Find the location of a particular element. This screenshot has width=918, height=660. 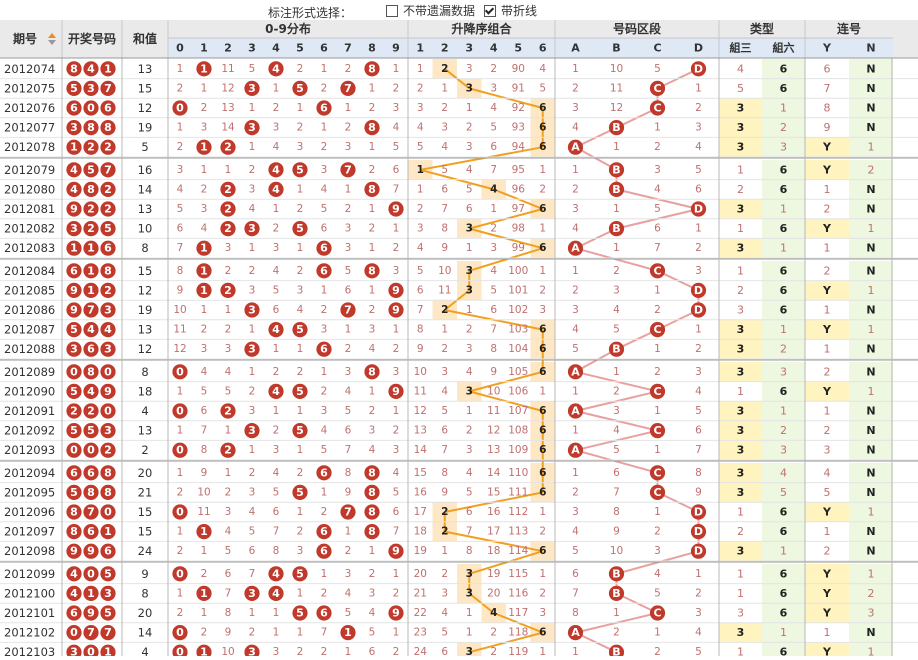

zone-miss-count: 2 is located at coordinates (698, 248).